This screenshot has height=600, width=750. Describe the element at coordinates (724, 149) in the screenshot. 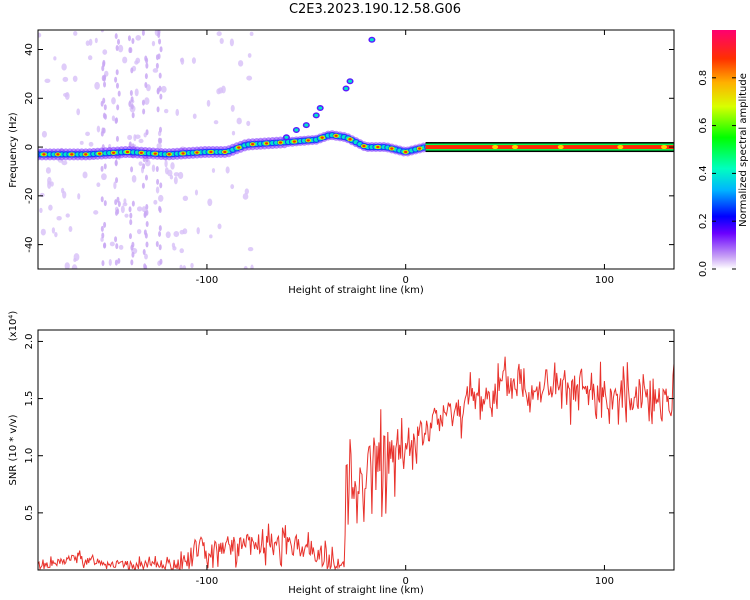

I see `colorbar-gradient` at that location.